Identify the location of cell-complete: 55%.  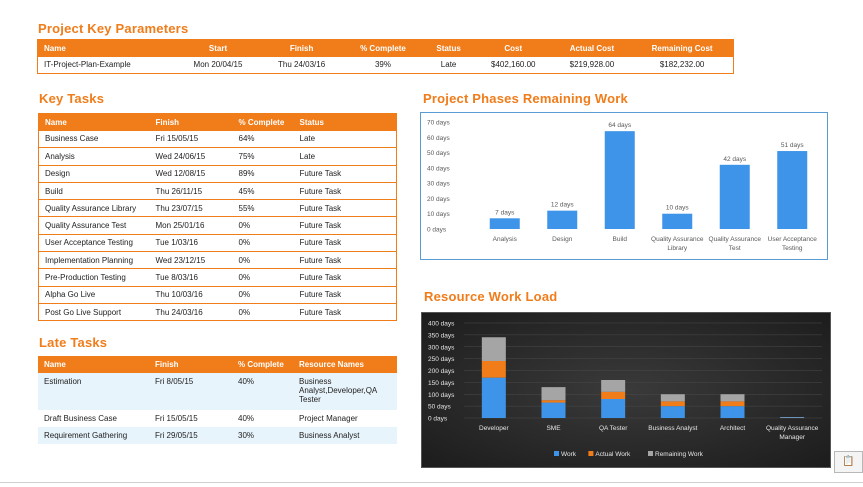
(263, 208).